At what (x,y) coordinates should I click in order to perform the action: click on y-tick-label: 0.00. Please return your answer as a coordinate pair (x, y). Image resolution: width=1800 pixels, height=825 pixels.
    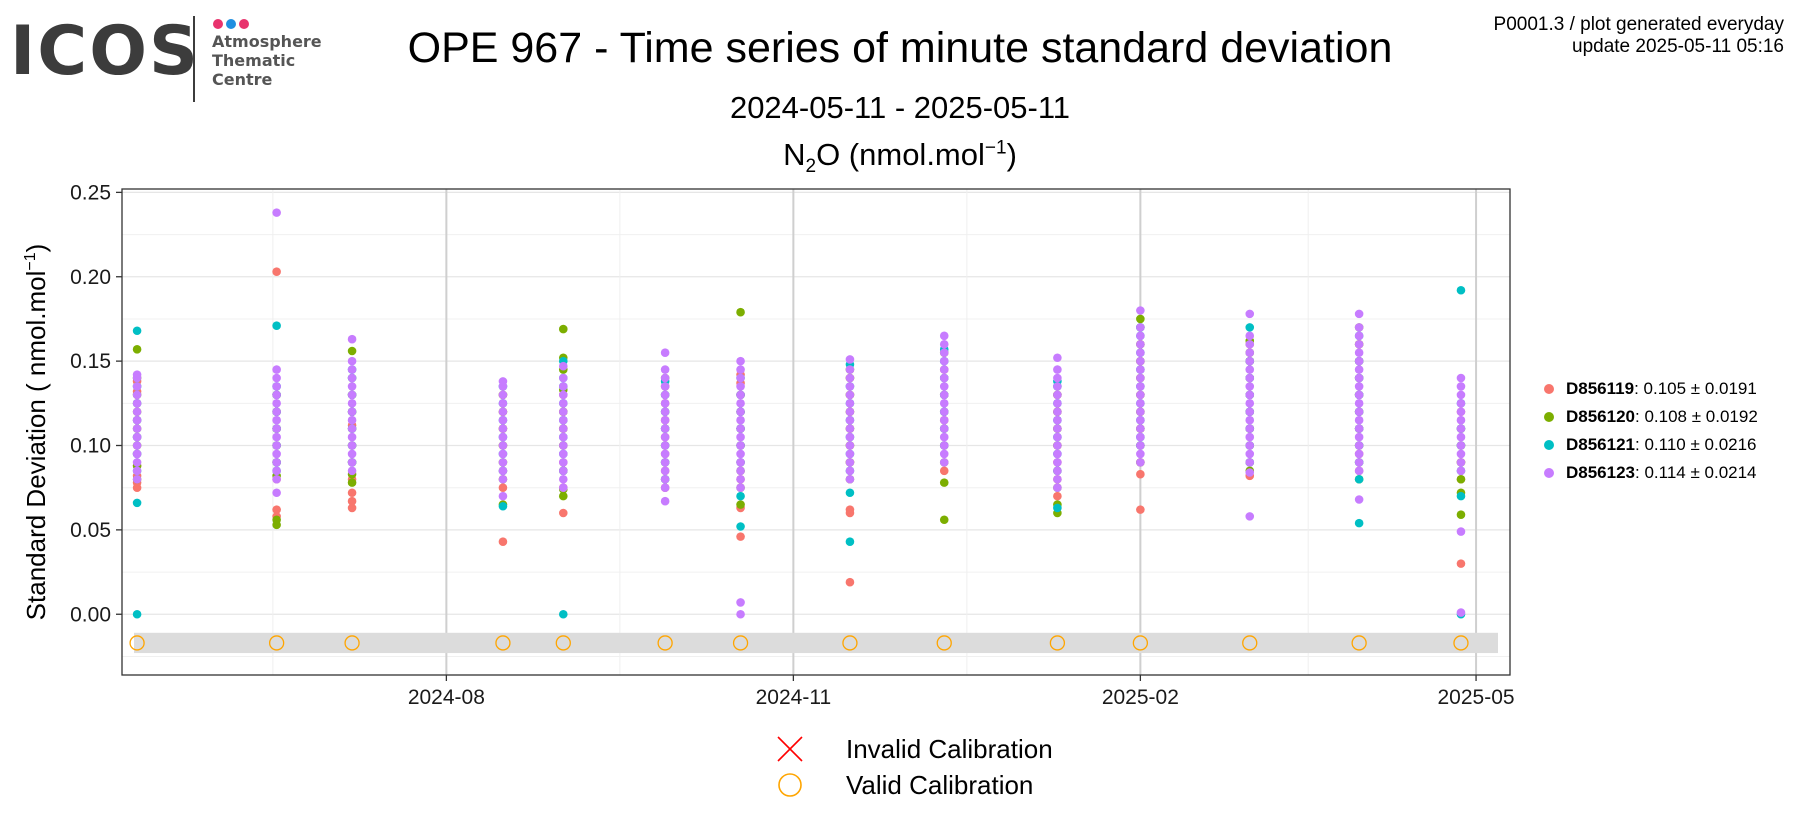
    Looking at the image, I should click on (90, 614).